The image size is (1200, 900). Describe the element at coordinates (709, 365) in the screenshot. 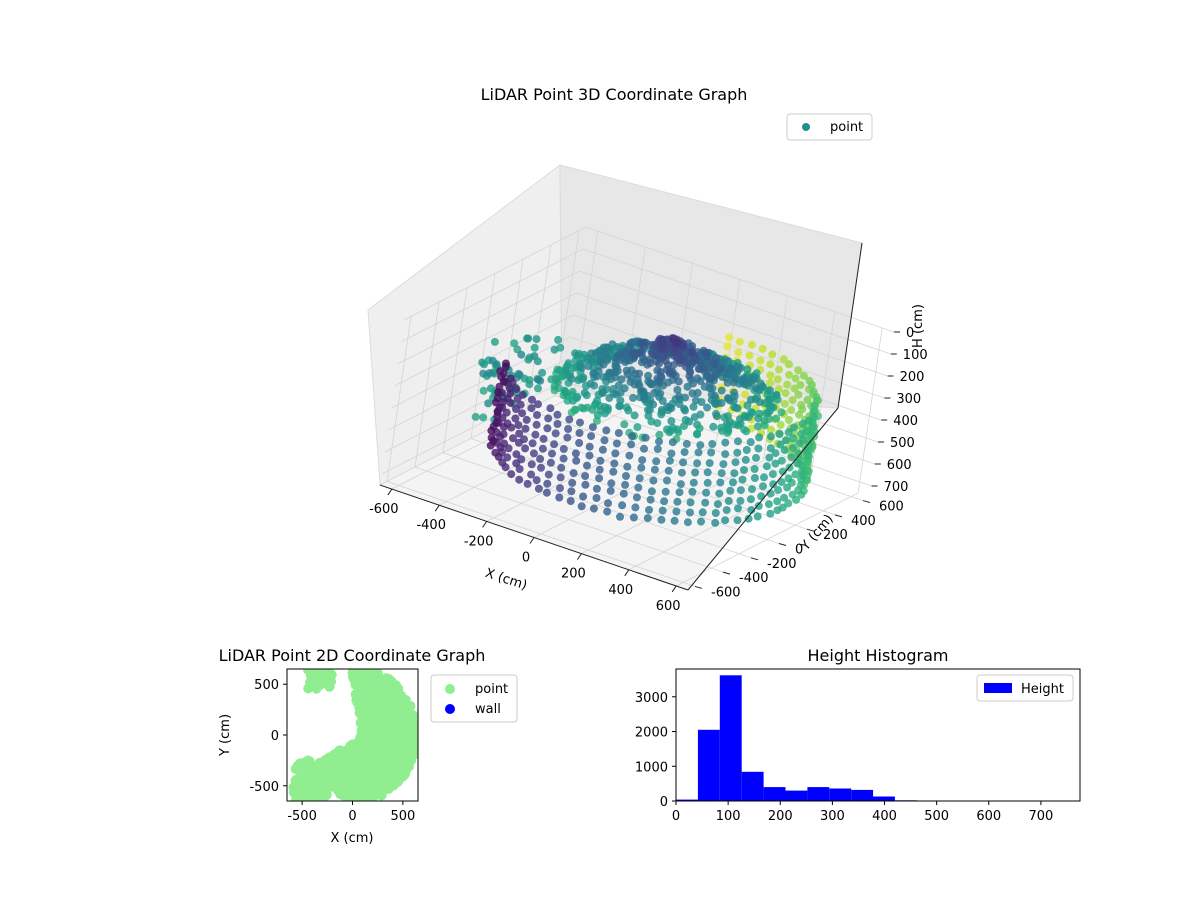

I see `grid-line-y` at that location.